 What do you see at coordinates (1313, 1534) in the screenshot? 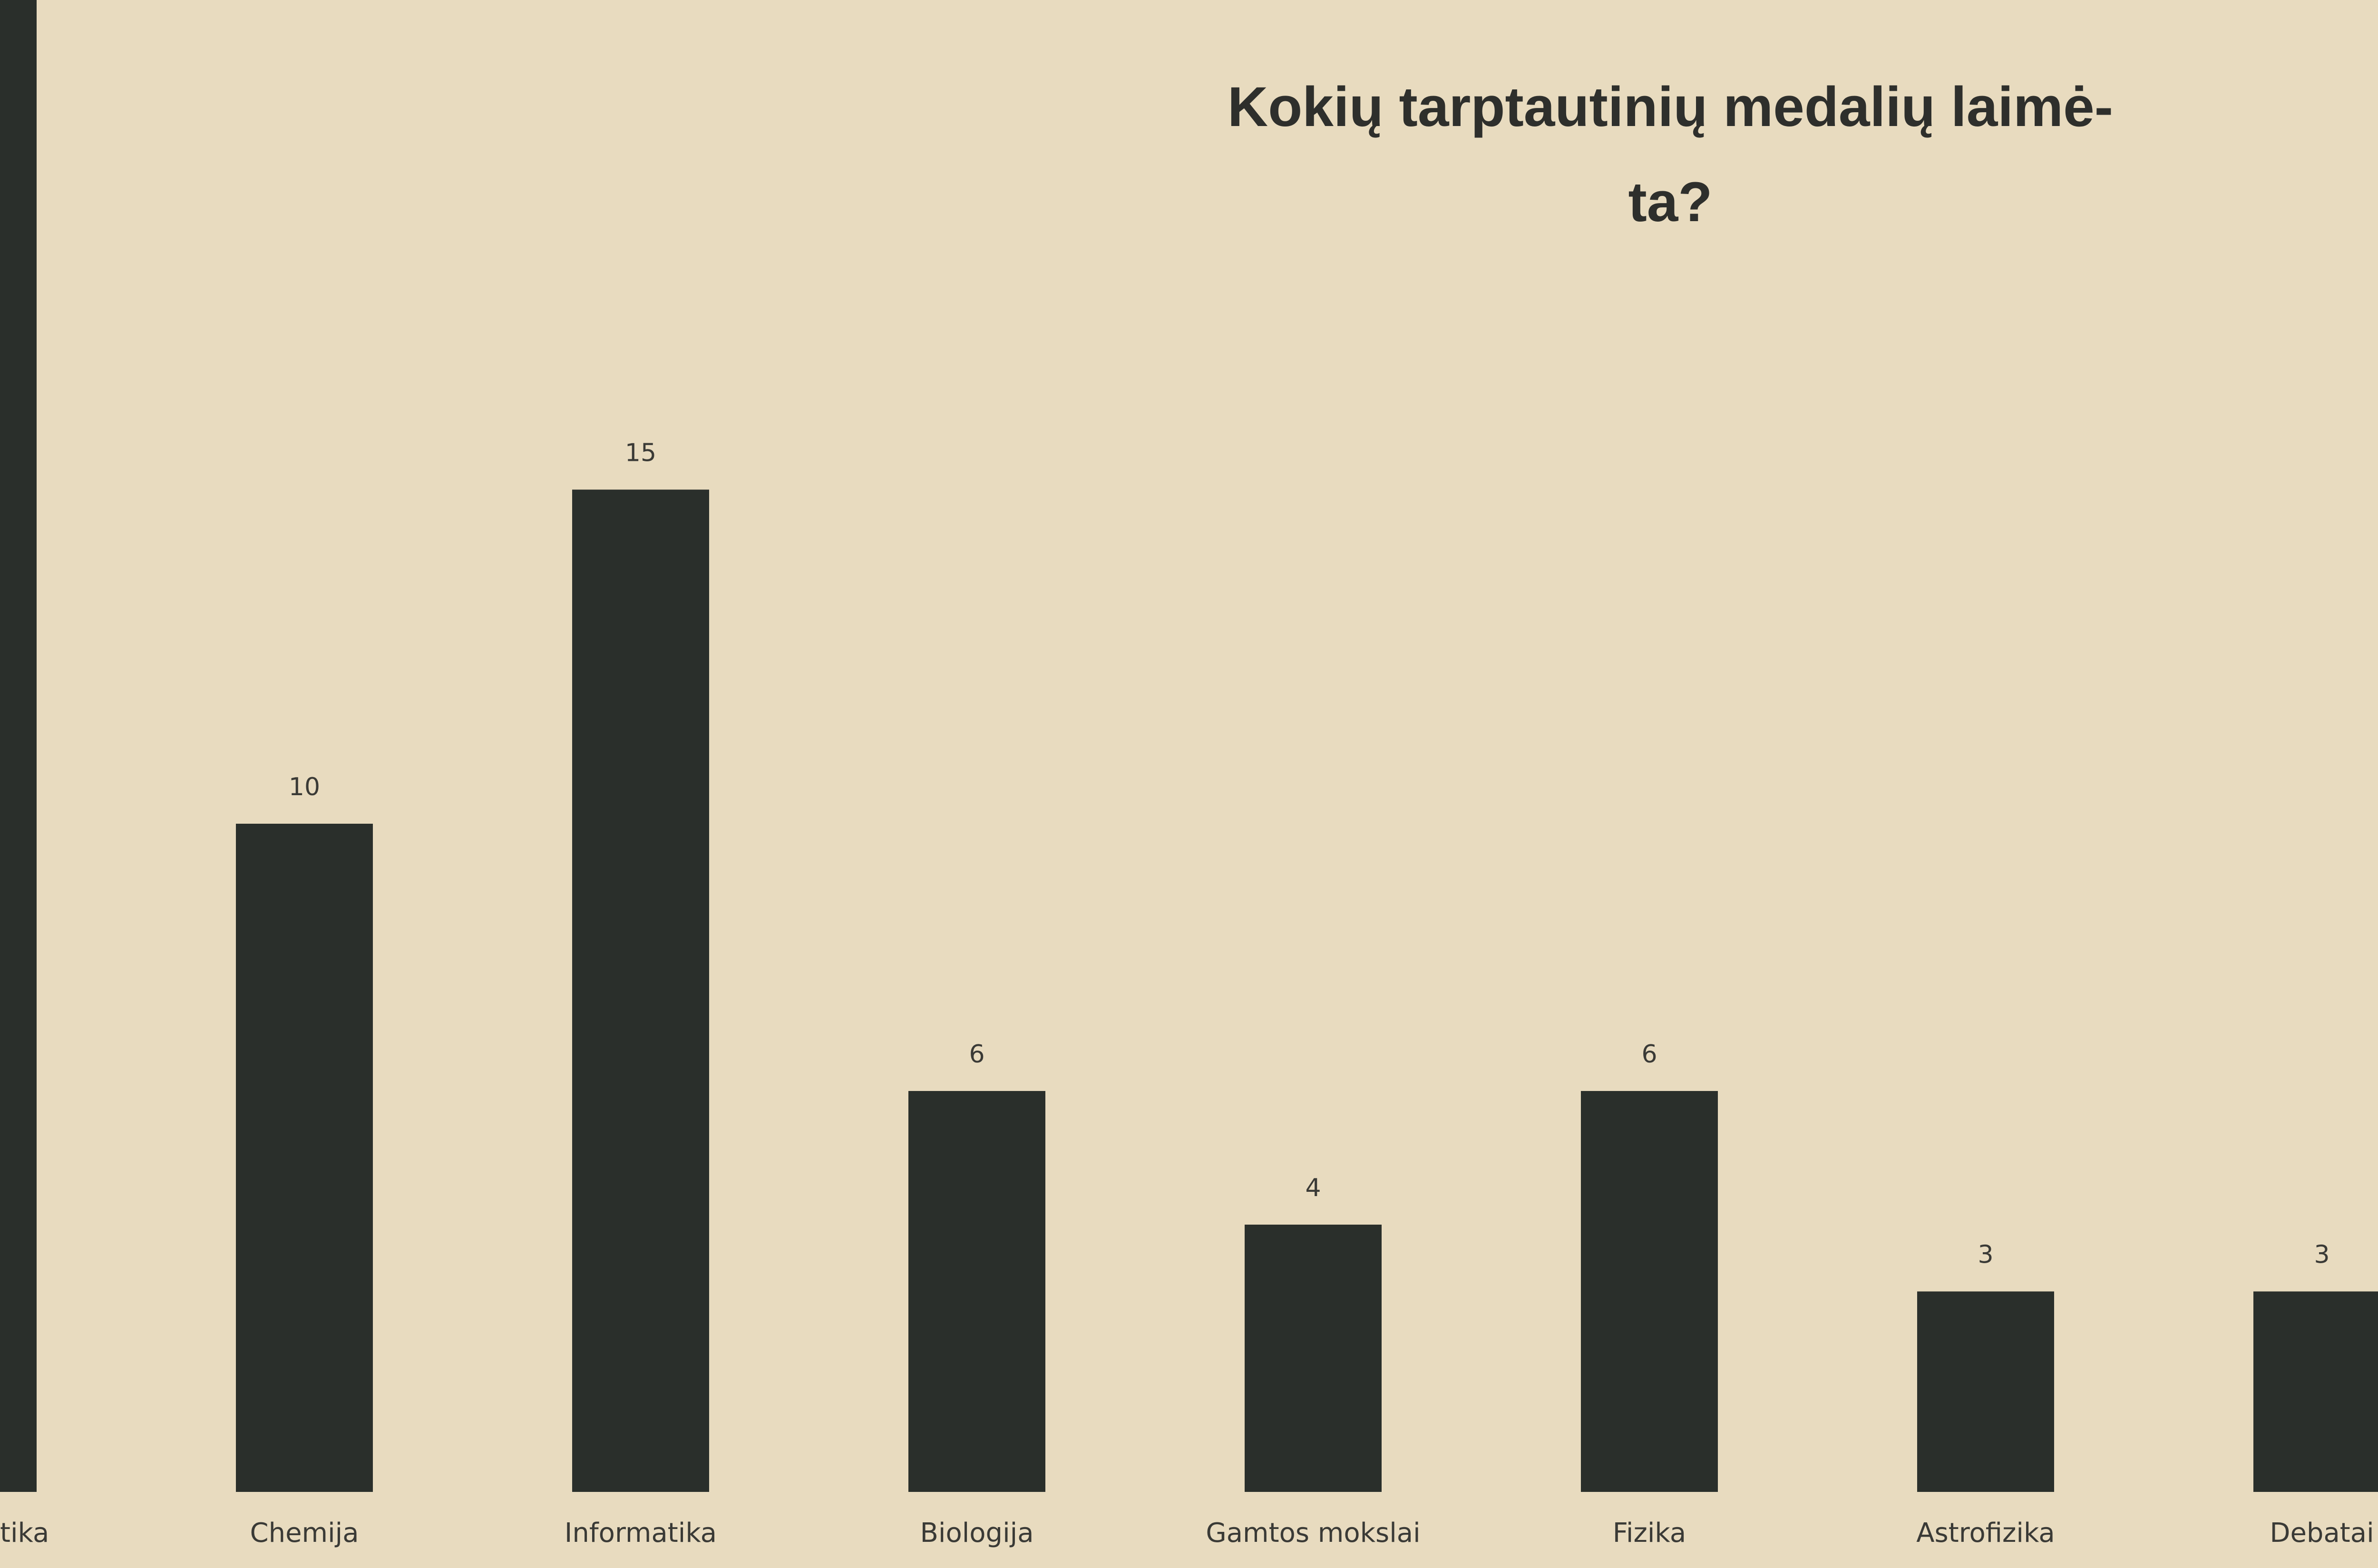
I see `x-tick-label: Gamtos mokslai` at bounding box center [1313, 1534].